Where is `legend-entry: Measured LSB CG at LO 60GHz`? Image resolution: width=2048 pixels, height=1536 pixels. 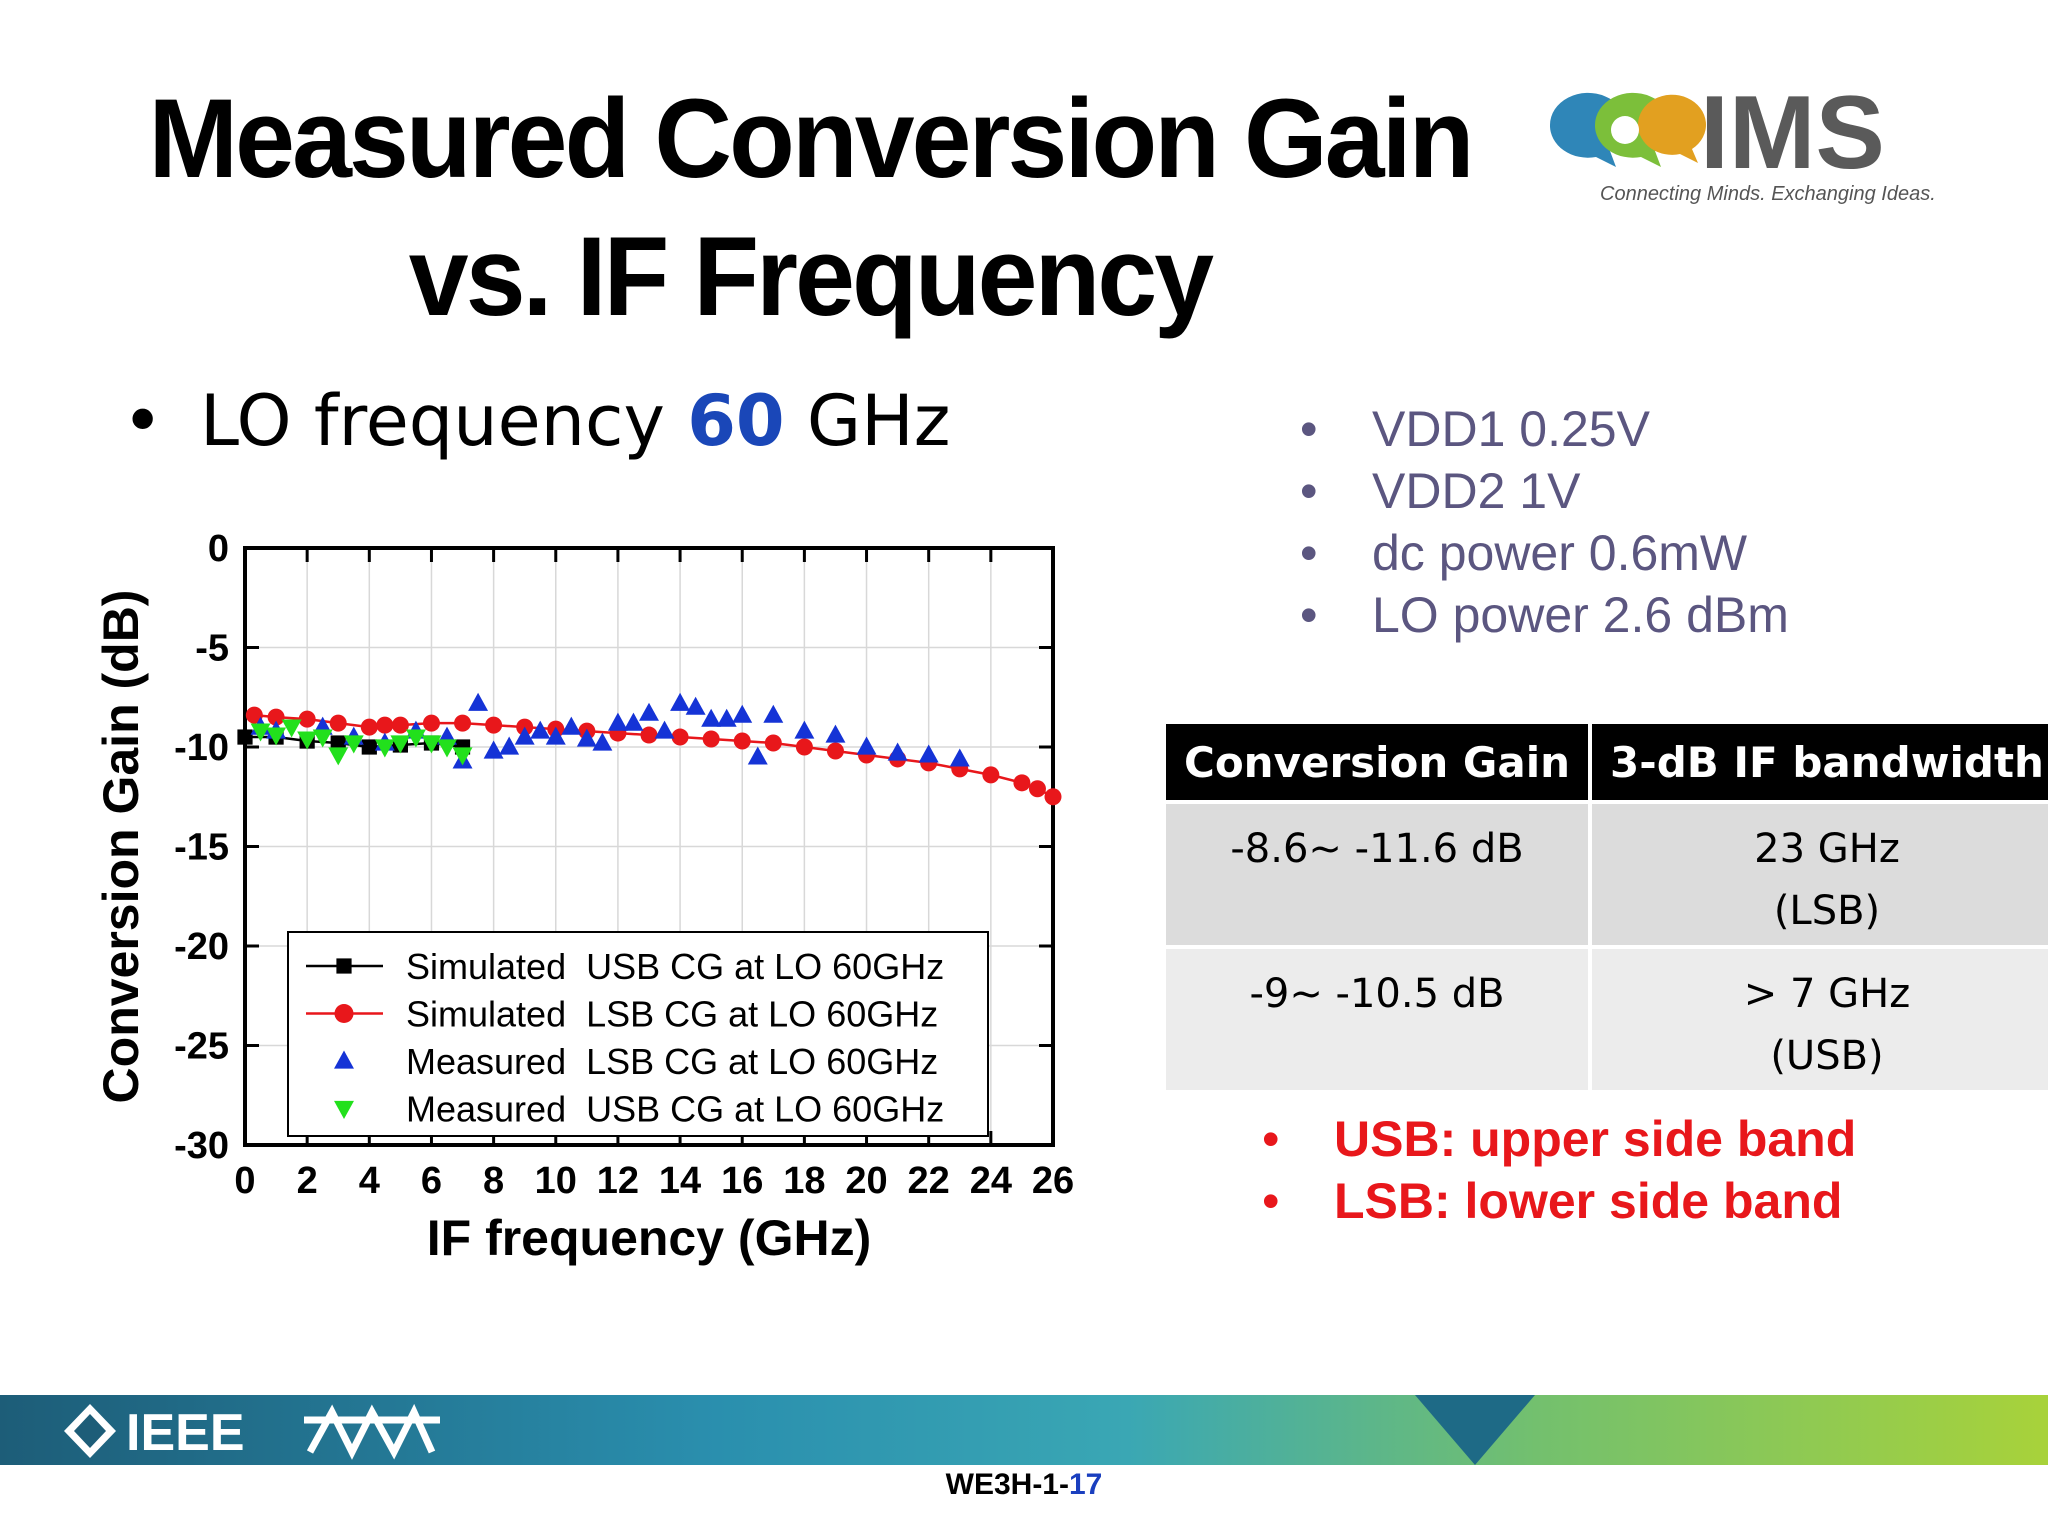 legend-entry: Measured LSB CG at LO 60GHz is located at coordinates (672, 1061).